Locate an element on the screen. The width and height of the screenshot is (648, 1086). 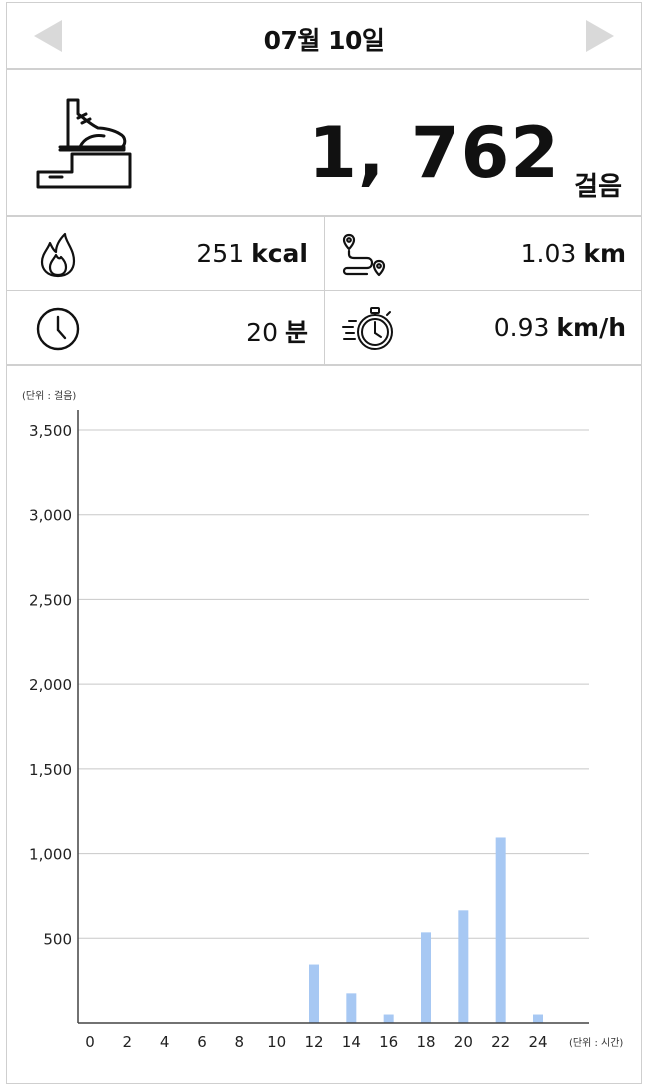
y-tick-label: 1,500 is located at coordinates (50, 770).